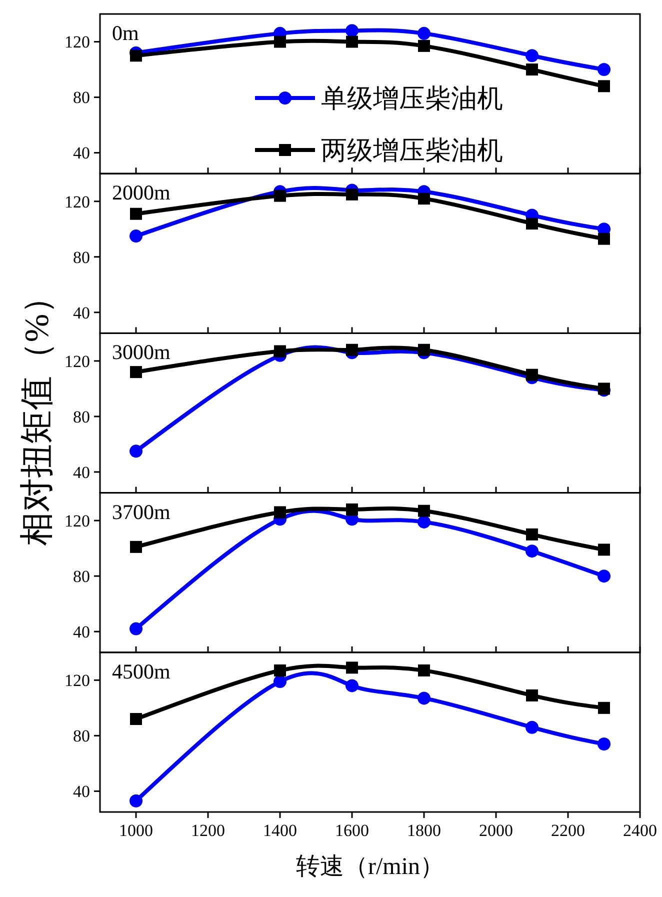 This screenshot has width=662, height=897. I want to click on legend-label: 单级增压柴油机, so click(412, 98).